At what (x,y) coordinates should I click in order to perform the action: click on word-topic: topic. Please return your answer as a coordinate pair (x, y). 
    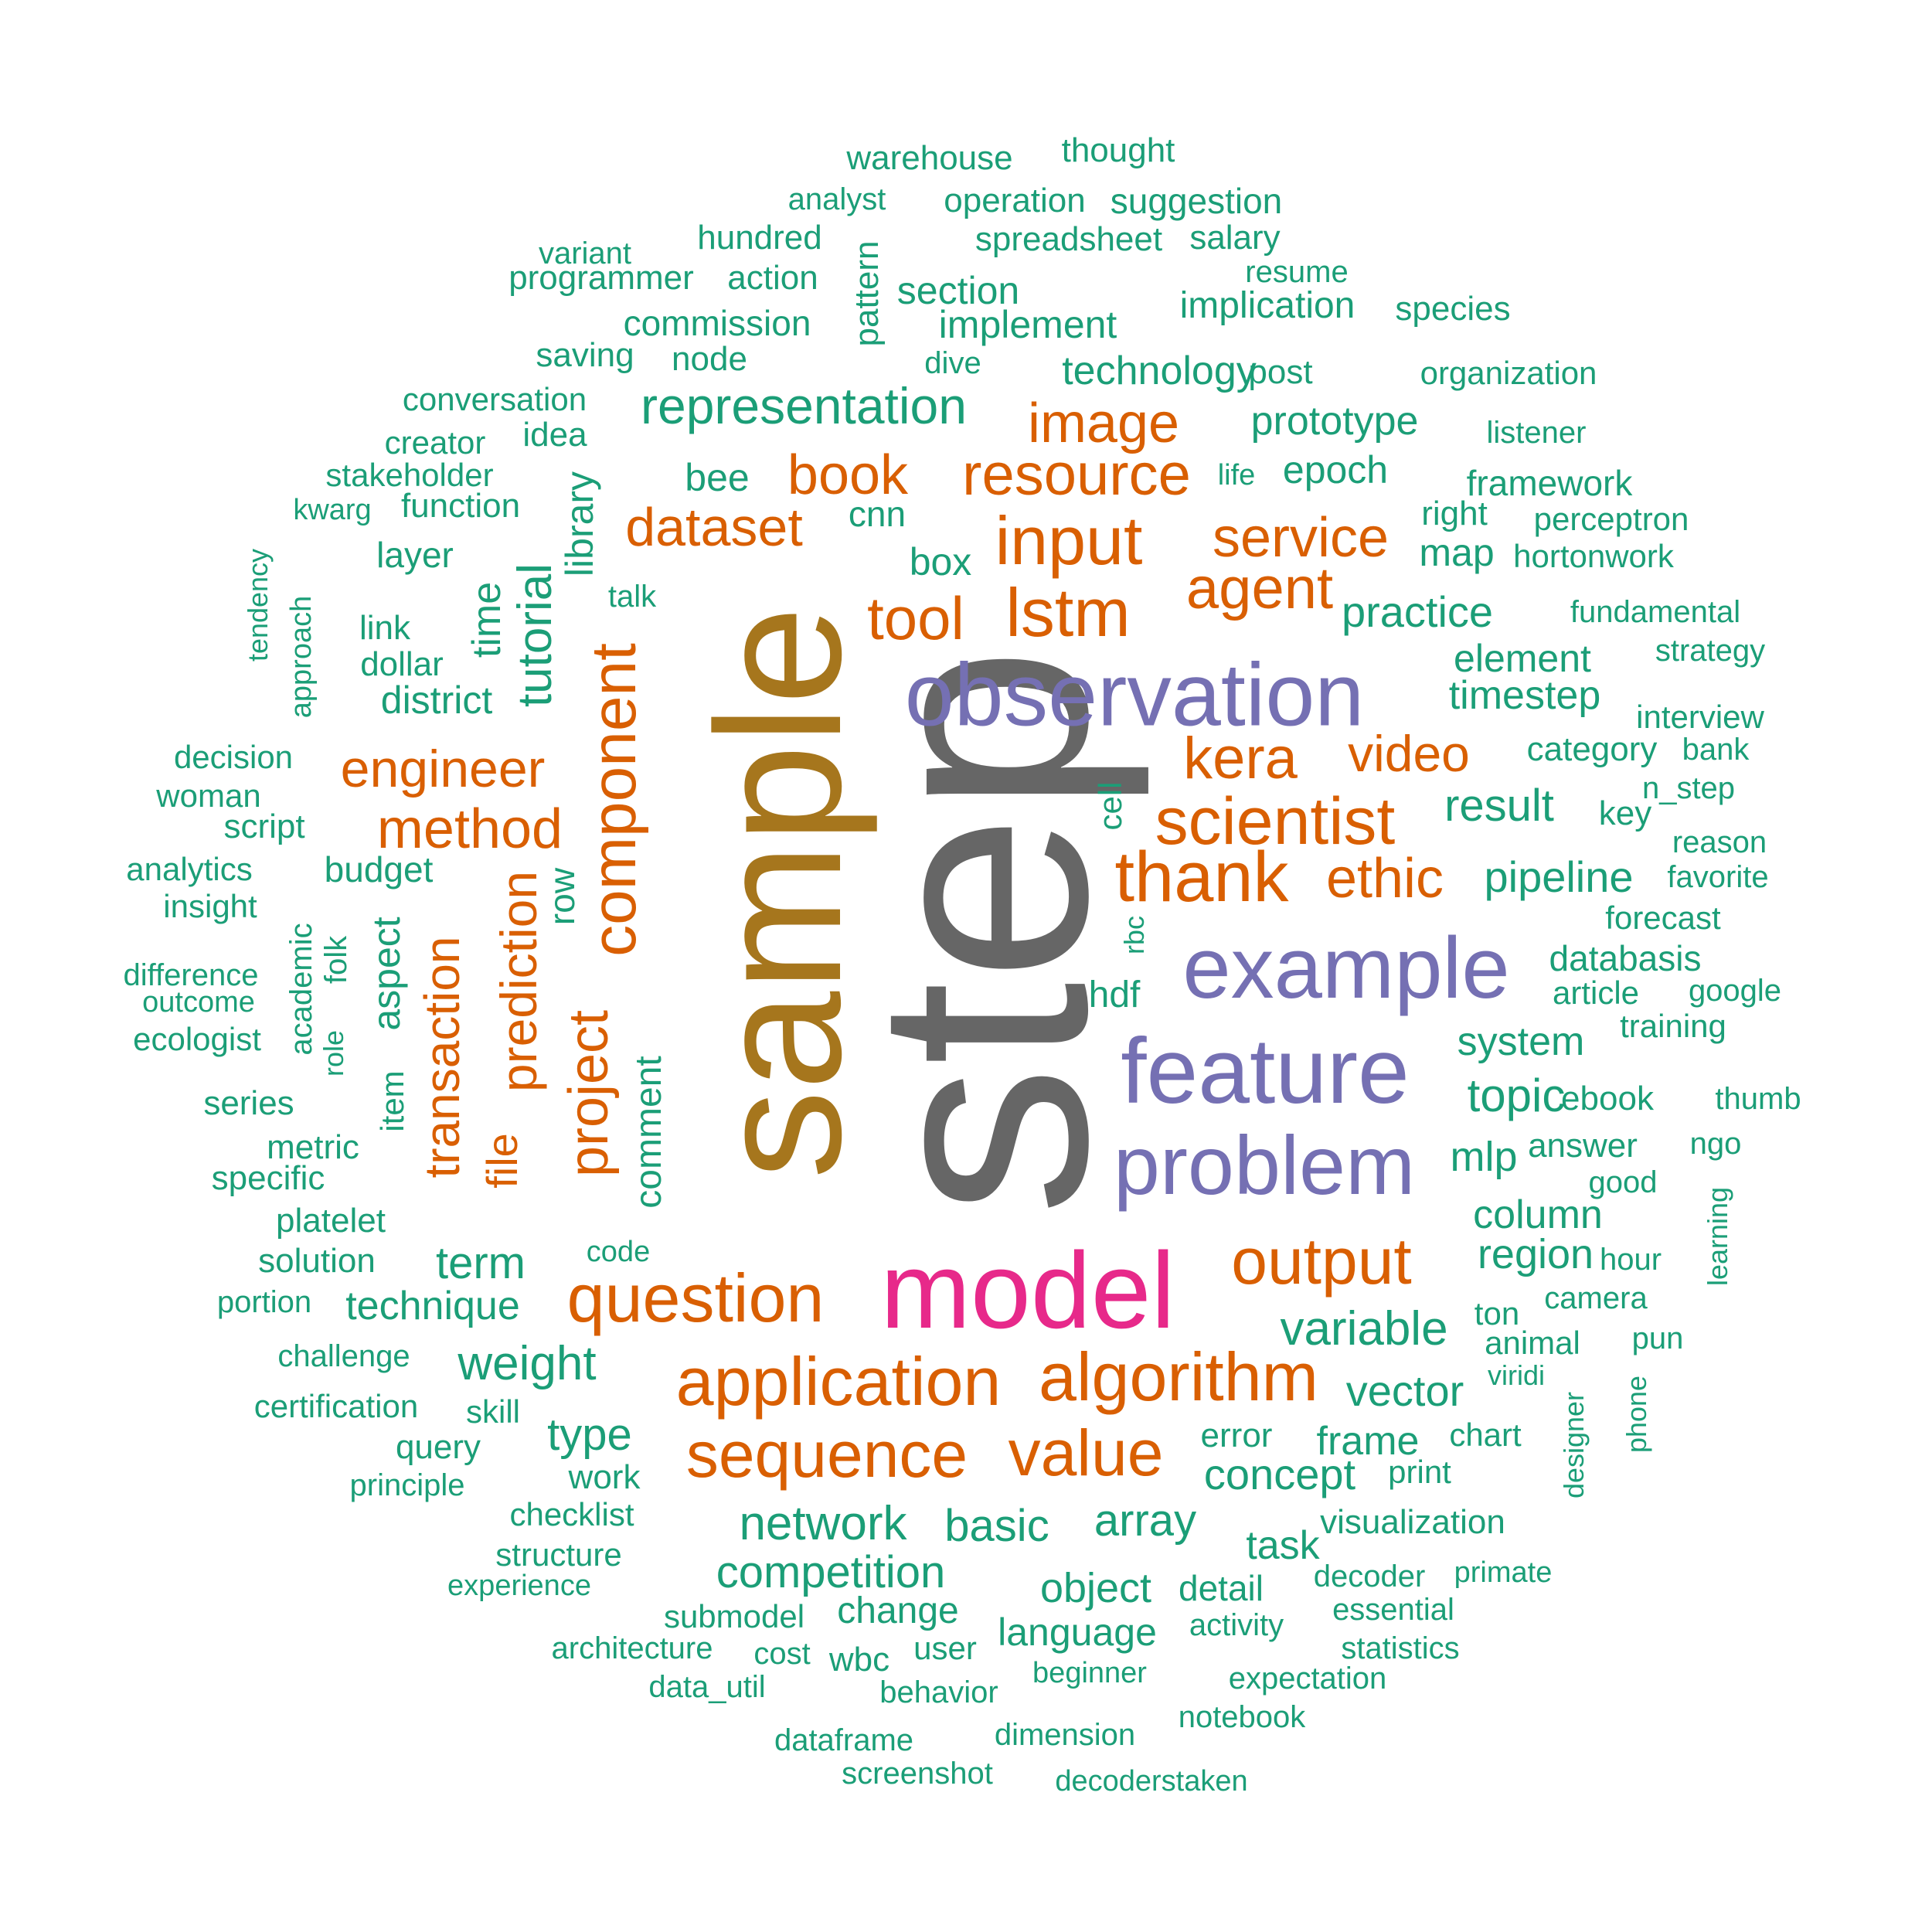
    Looking at the image, I should click on (1517, 1095).